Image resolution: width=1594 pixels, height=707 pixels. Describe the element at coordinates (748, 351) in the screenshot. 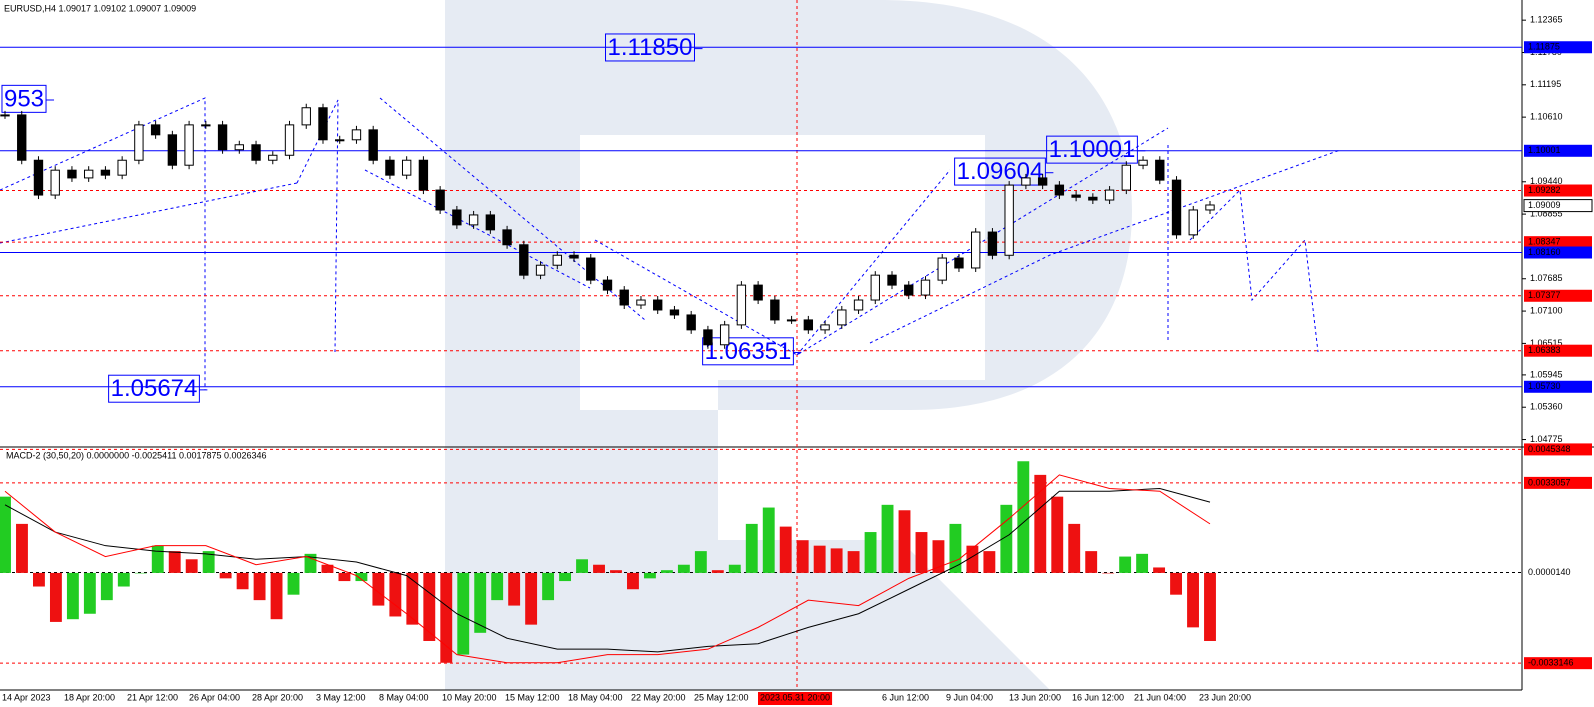

I see `annotation: 1.06351` at that location.